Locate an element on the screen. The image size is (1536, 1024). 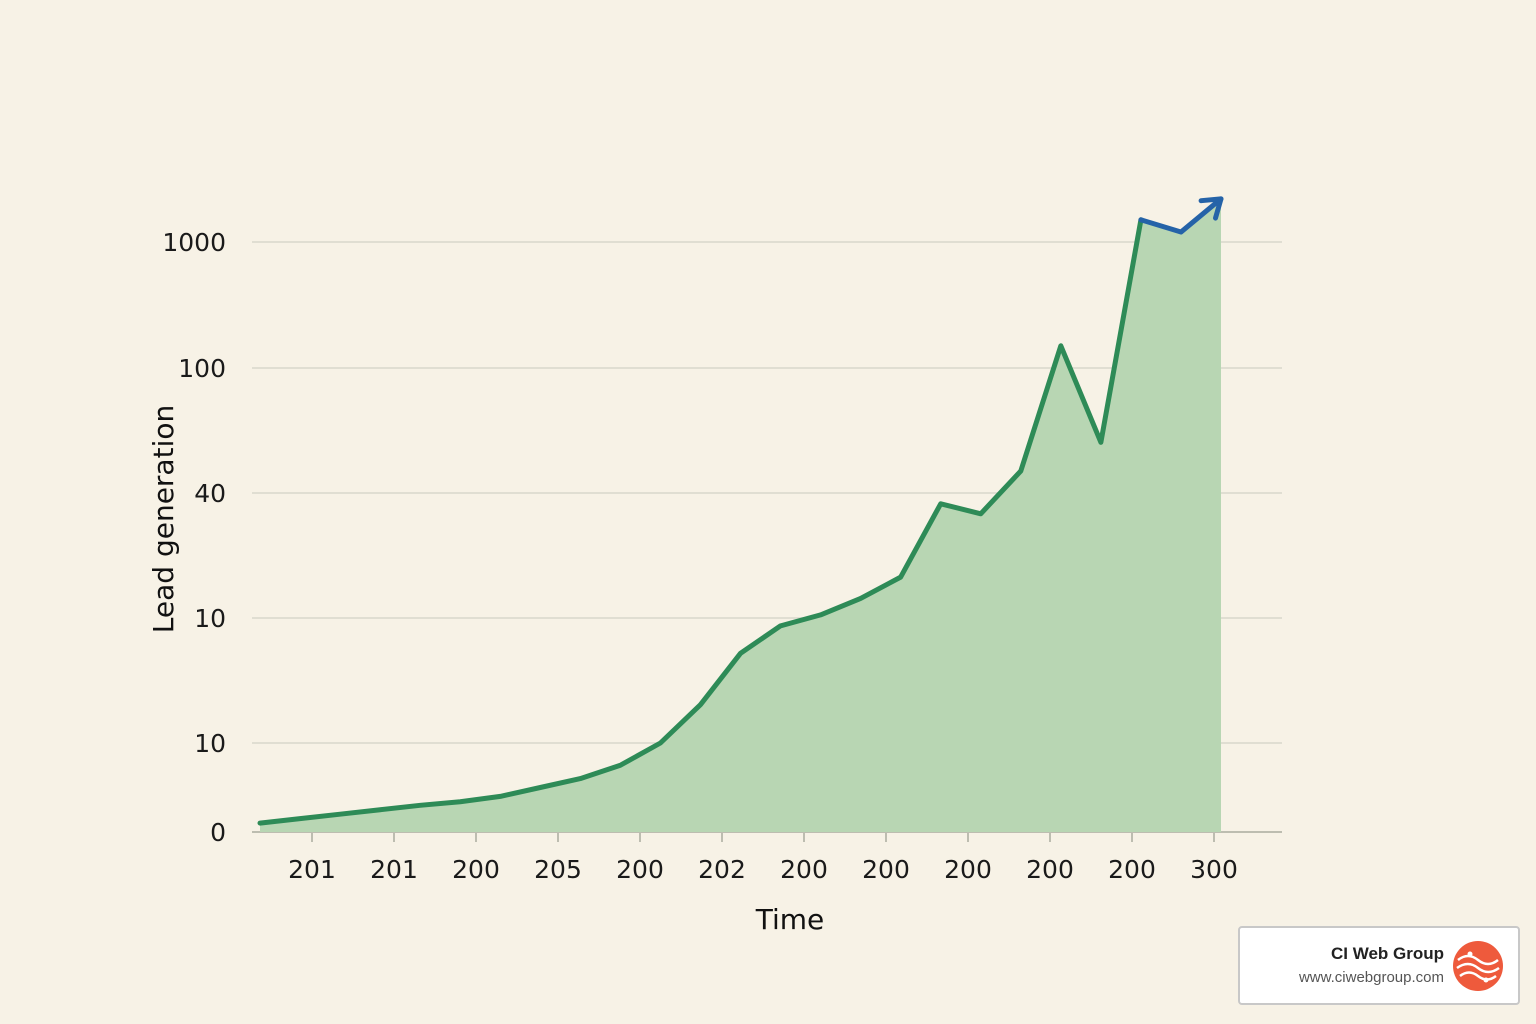
y-axis-ticks: 0 10 10 40 100 1000 is located at coordinates (194, 537).